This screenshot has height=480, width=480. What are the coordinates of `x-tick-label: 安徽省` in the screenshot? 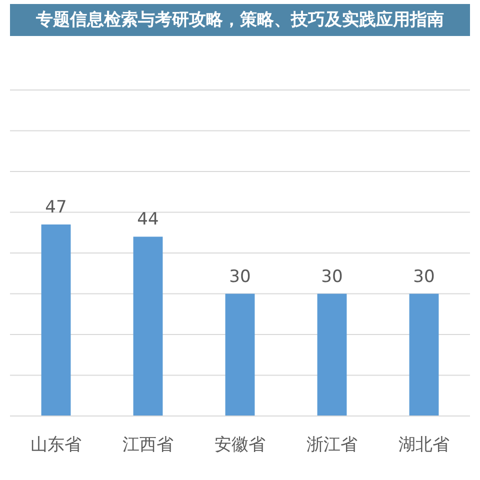 It's located at (240, 445).